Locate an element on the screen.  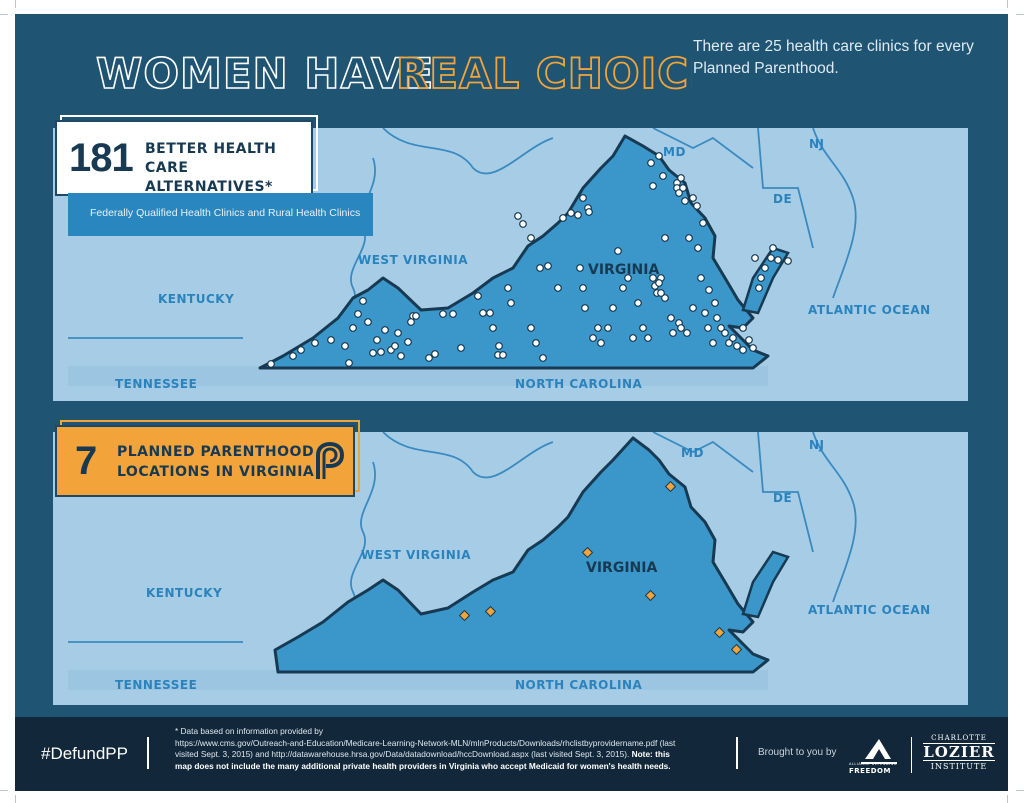
clinic-count: 181 is located at coordinates (101, 158).